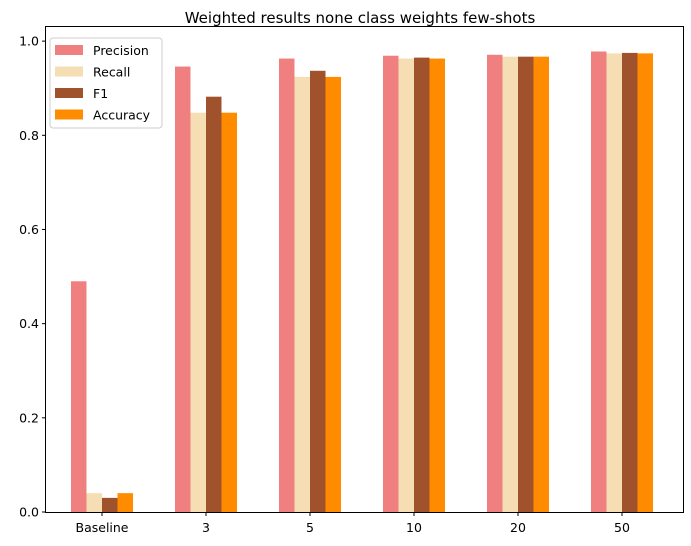 The width and height of the screenshot is (691, 546). Describe the element at coordinates (69, 93) in the screenshot. I see `legend-swatch-f1` at that location.